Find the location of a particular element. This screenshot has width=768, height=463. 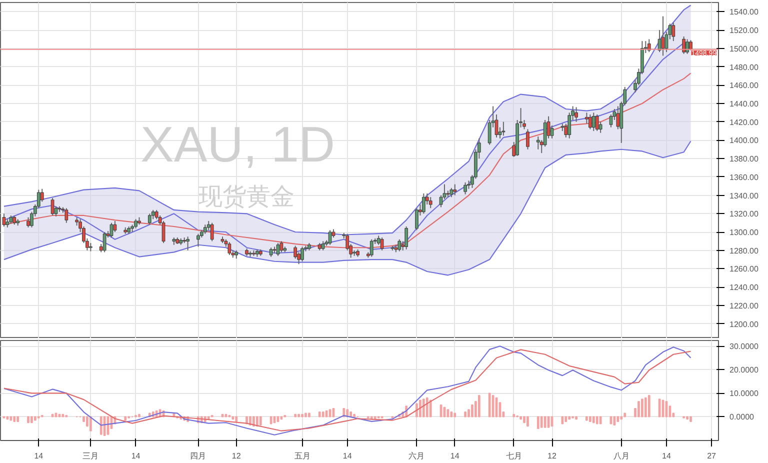

y-tick-label: 1280.00 is located at coordinates (744, 251).